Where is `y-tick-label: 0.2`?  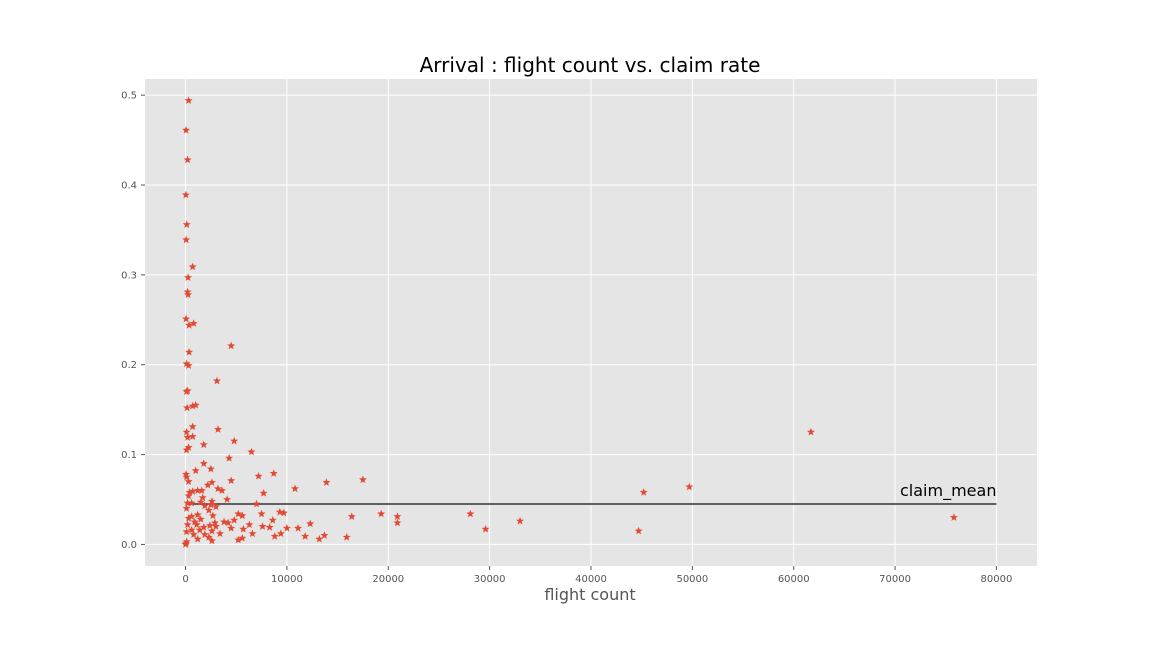
y-tick-label: 0.2 is located at coordinates (129, 365).